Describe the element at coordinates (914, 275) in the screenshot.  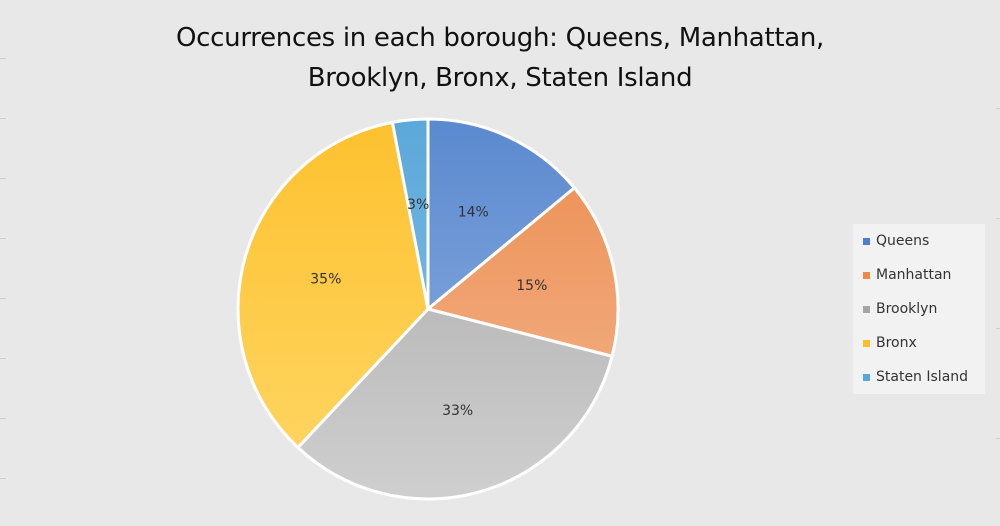
I see `legend-label-manhattan: Manhattan` at that location.